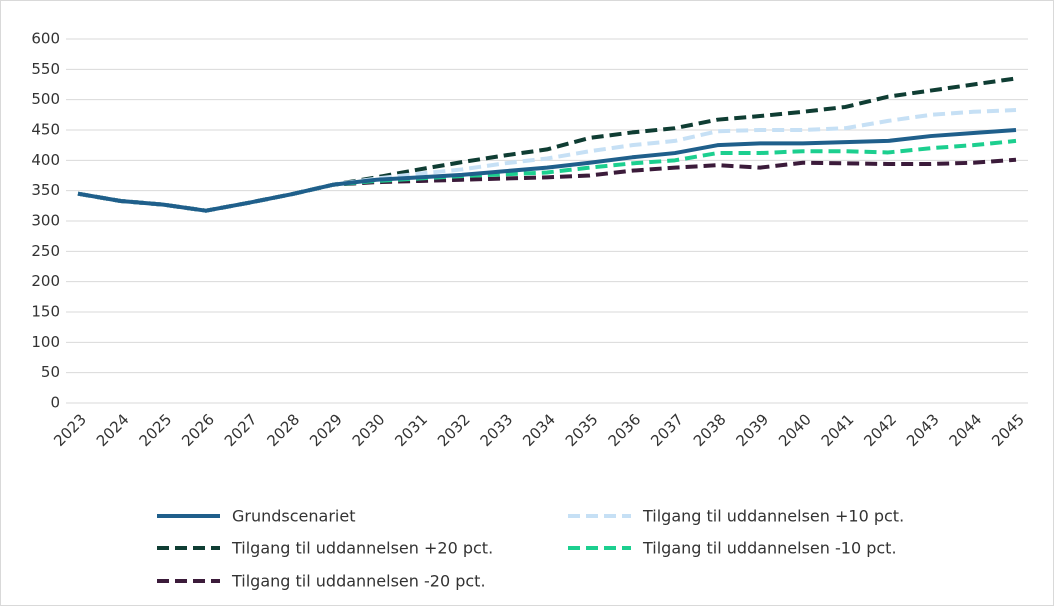 The image size is (1054, 610). I want to click on legend-label: Tilgang til uddannelsen +10 pct., so click(773, 516).